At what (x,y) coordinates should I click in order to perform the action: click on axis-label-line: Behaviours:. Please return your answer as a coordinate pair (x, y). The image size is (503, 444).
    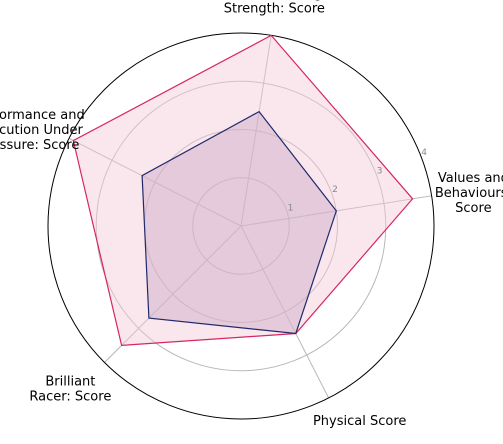
    Looking at the image, I should click on (469, 193).